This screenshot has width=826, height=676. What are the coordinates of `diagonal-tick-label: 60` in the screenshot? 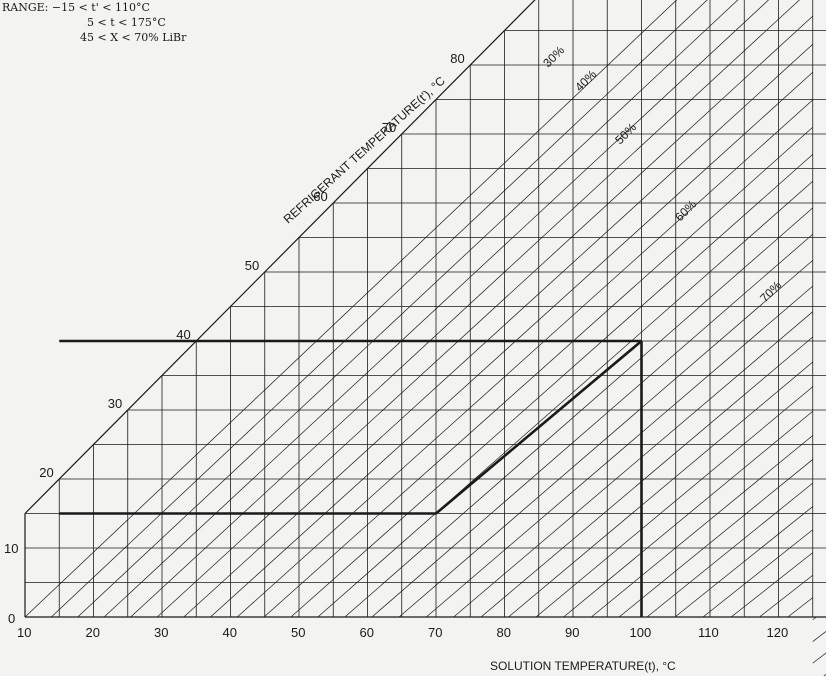 It's located at (320, 196).